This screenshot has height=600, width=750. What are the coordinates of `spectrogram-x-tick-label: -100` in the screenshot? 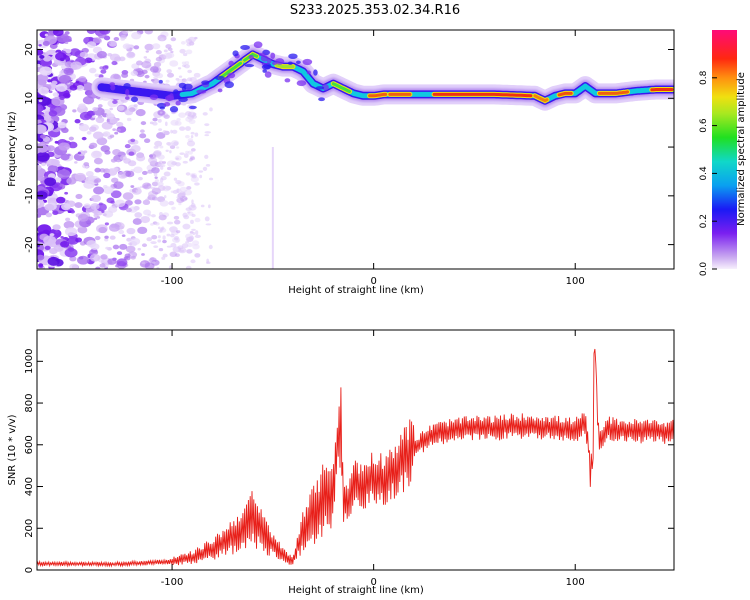 It's located at (172, 281).